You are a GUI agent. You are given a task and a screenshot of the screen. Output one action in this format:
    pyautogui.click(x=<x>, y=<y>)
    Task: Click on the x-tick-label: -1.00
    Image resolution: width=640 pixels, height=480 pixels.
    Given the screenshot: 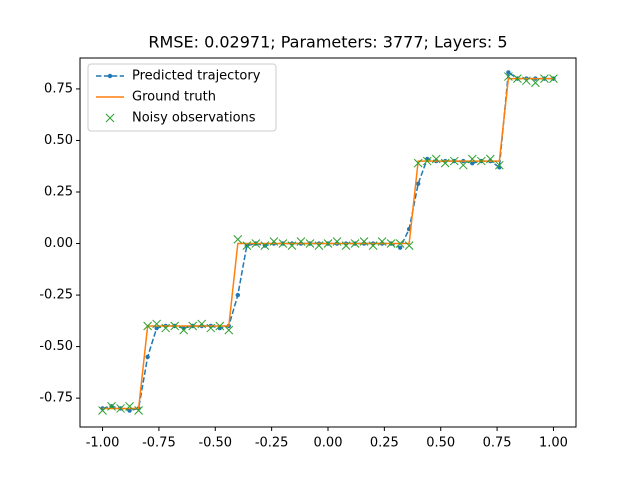 What is the action you would take?
    pyautogui.click(x=103, y=443)
    